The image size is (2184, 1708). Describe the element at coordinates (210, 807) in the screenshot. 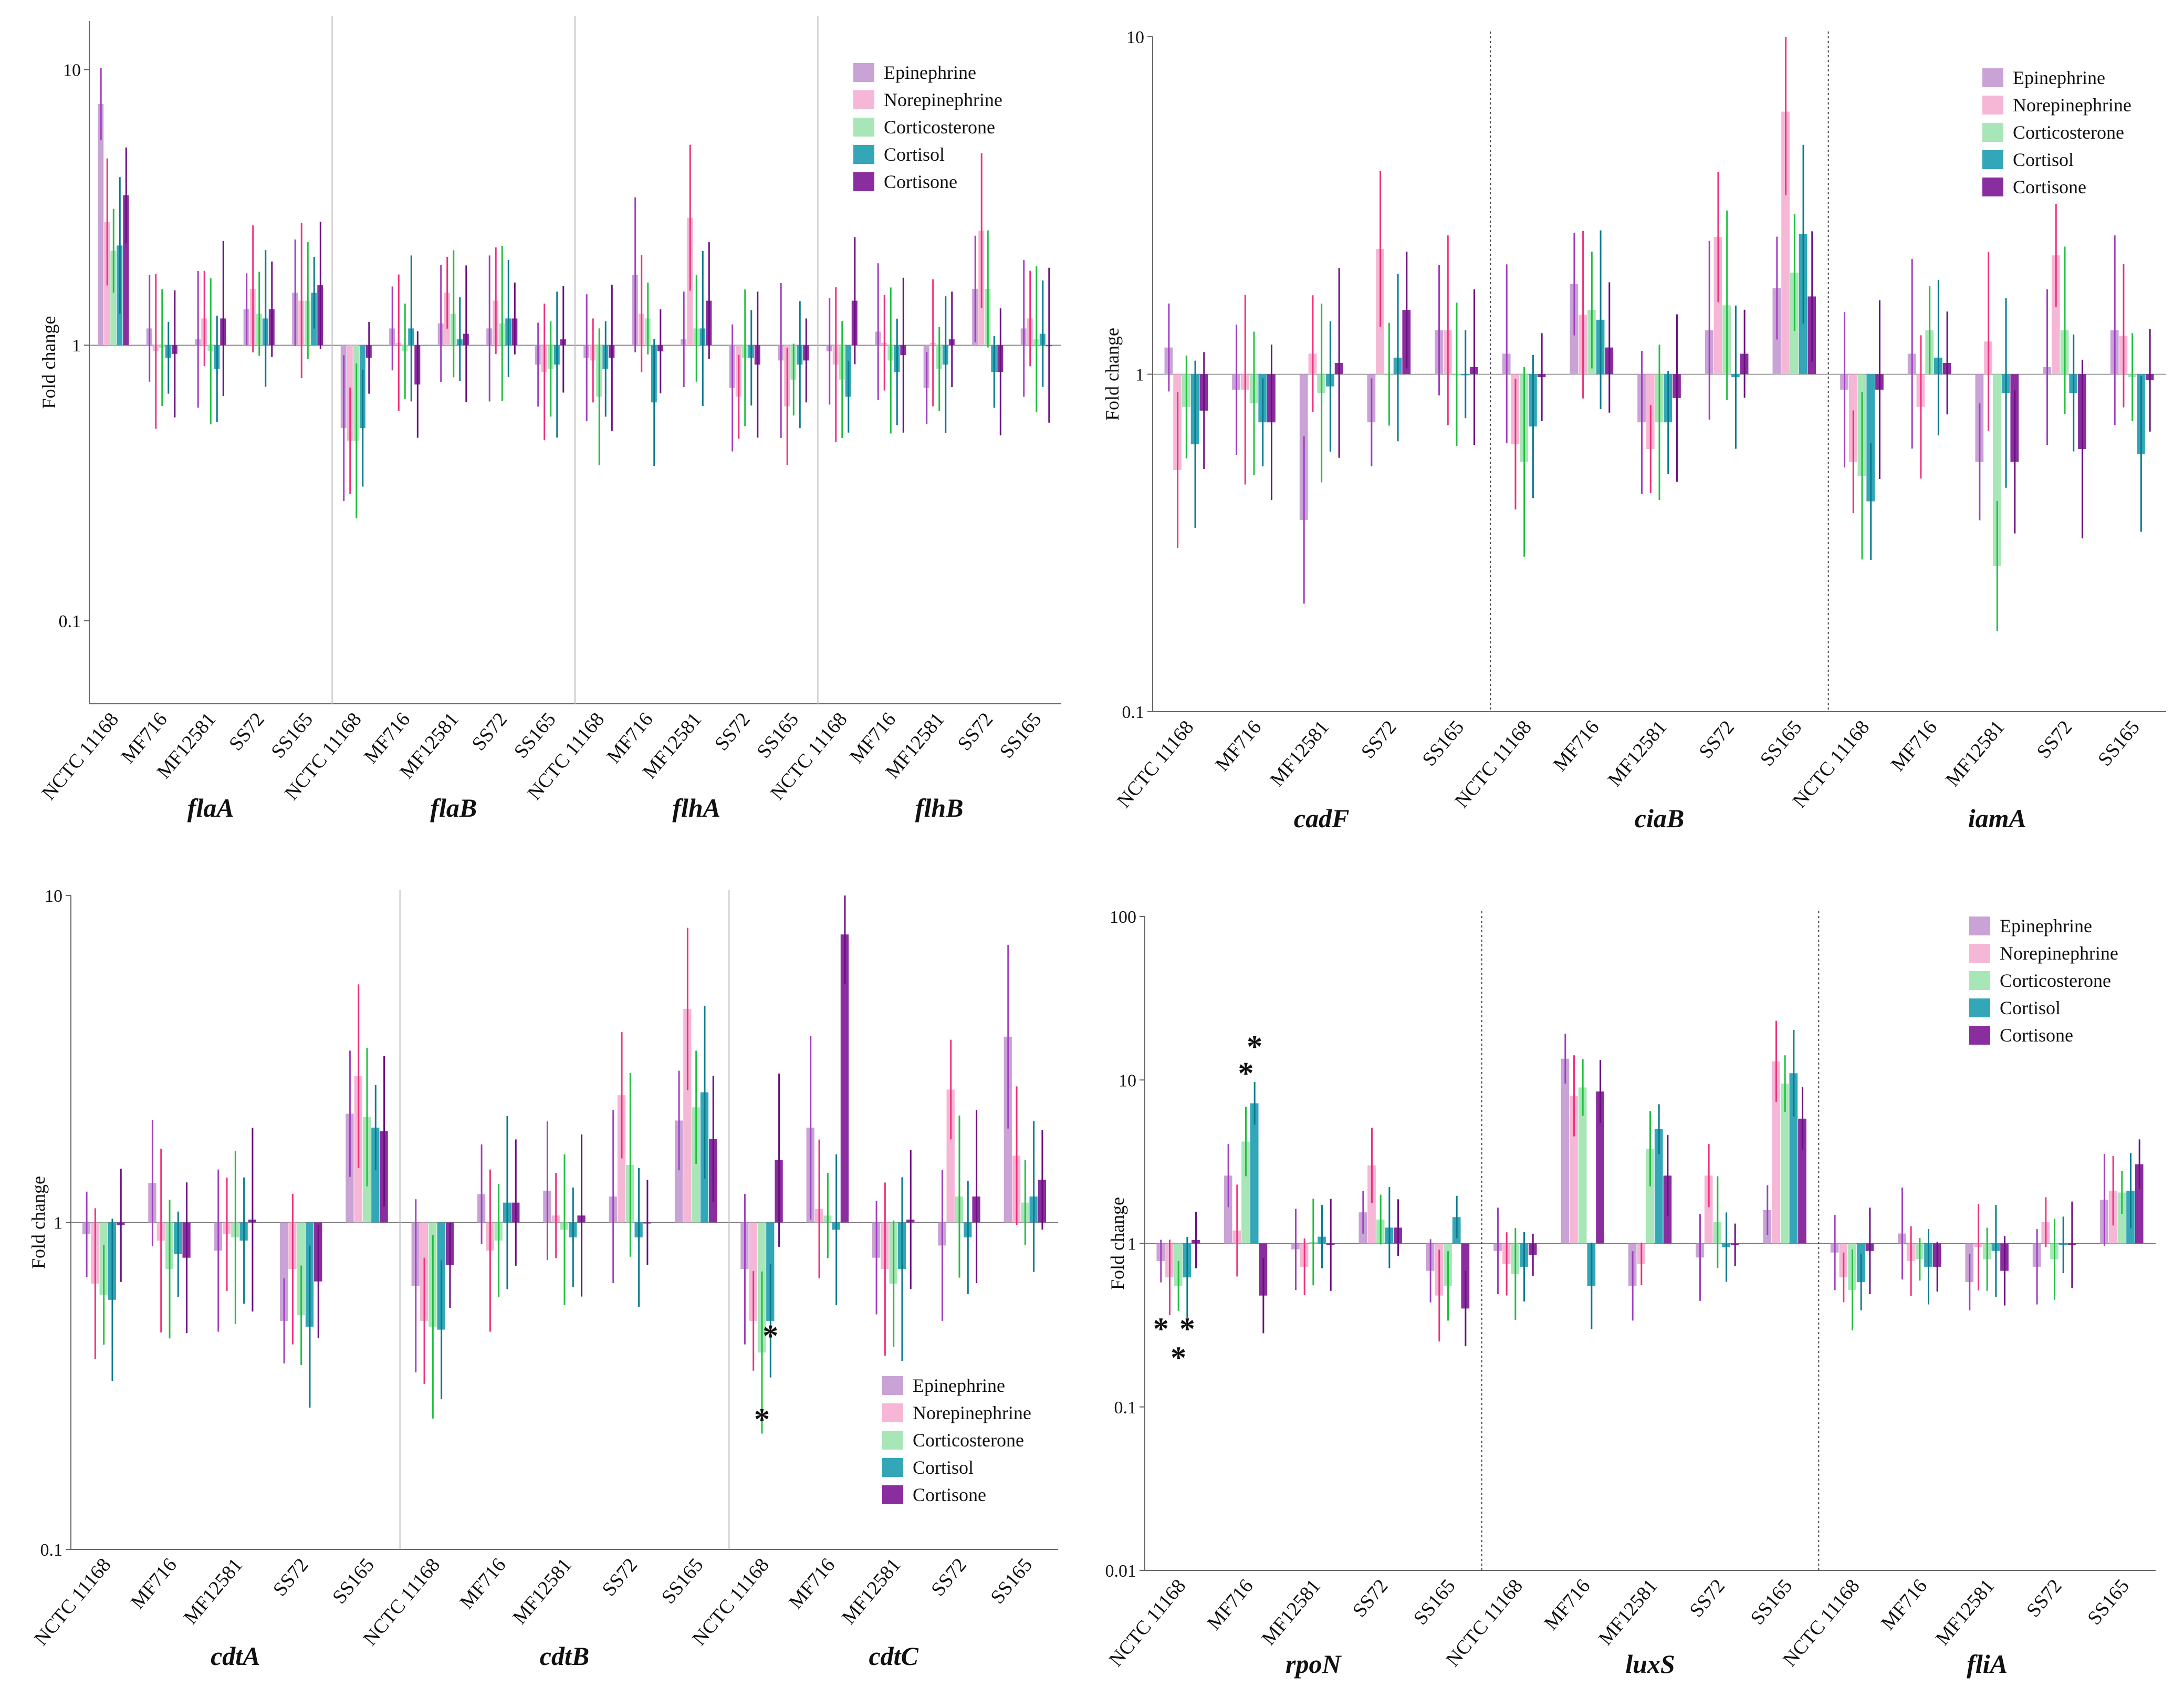

I see `gene-label: flaA` at that location.